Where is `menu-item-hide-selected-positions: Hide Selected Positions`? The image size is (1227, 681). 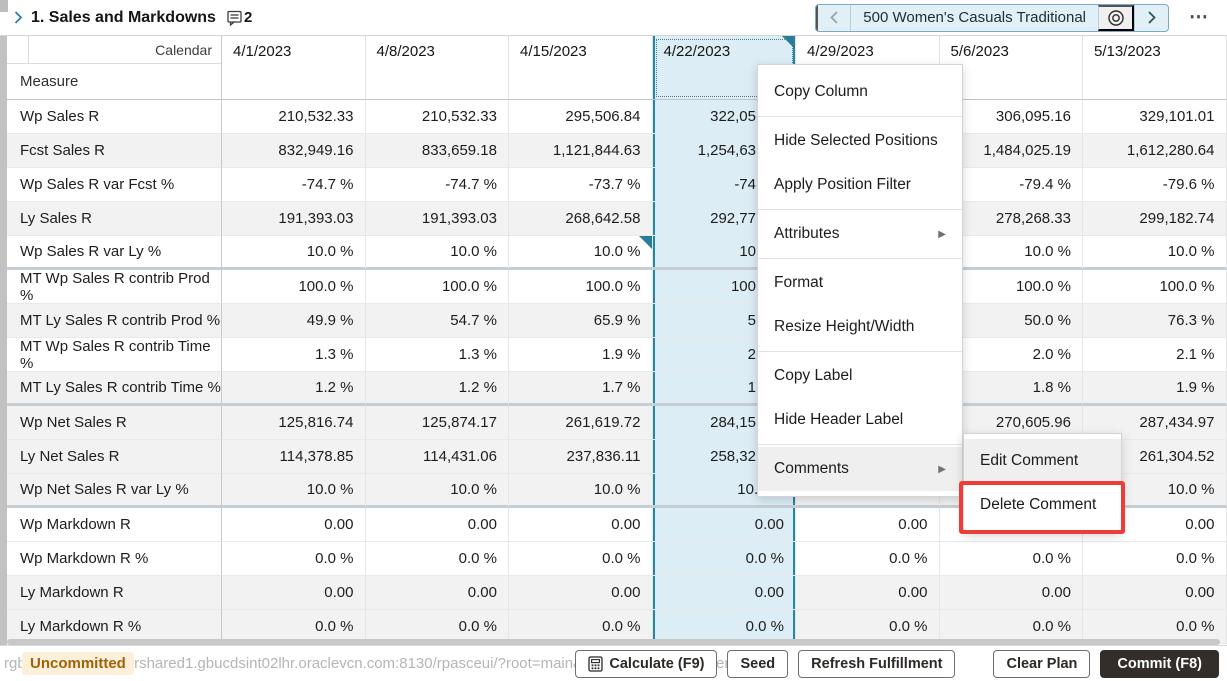 menu-item-hide-selected-positions: Hide Selected Positions is located at coordinates (860, 141).